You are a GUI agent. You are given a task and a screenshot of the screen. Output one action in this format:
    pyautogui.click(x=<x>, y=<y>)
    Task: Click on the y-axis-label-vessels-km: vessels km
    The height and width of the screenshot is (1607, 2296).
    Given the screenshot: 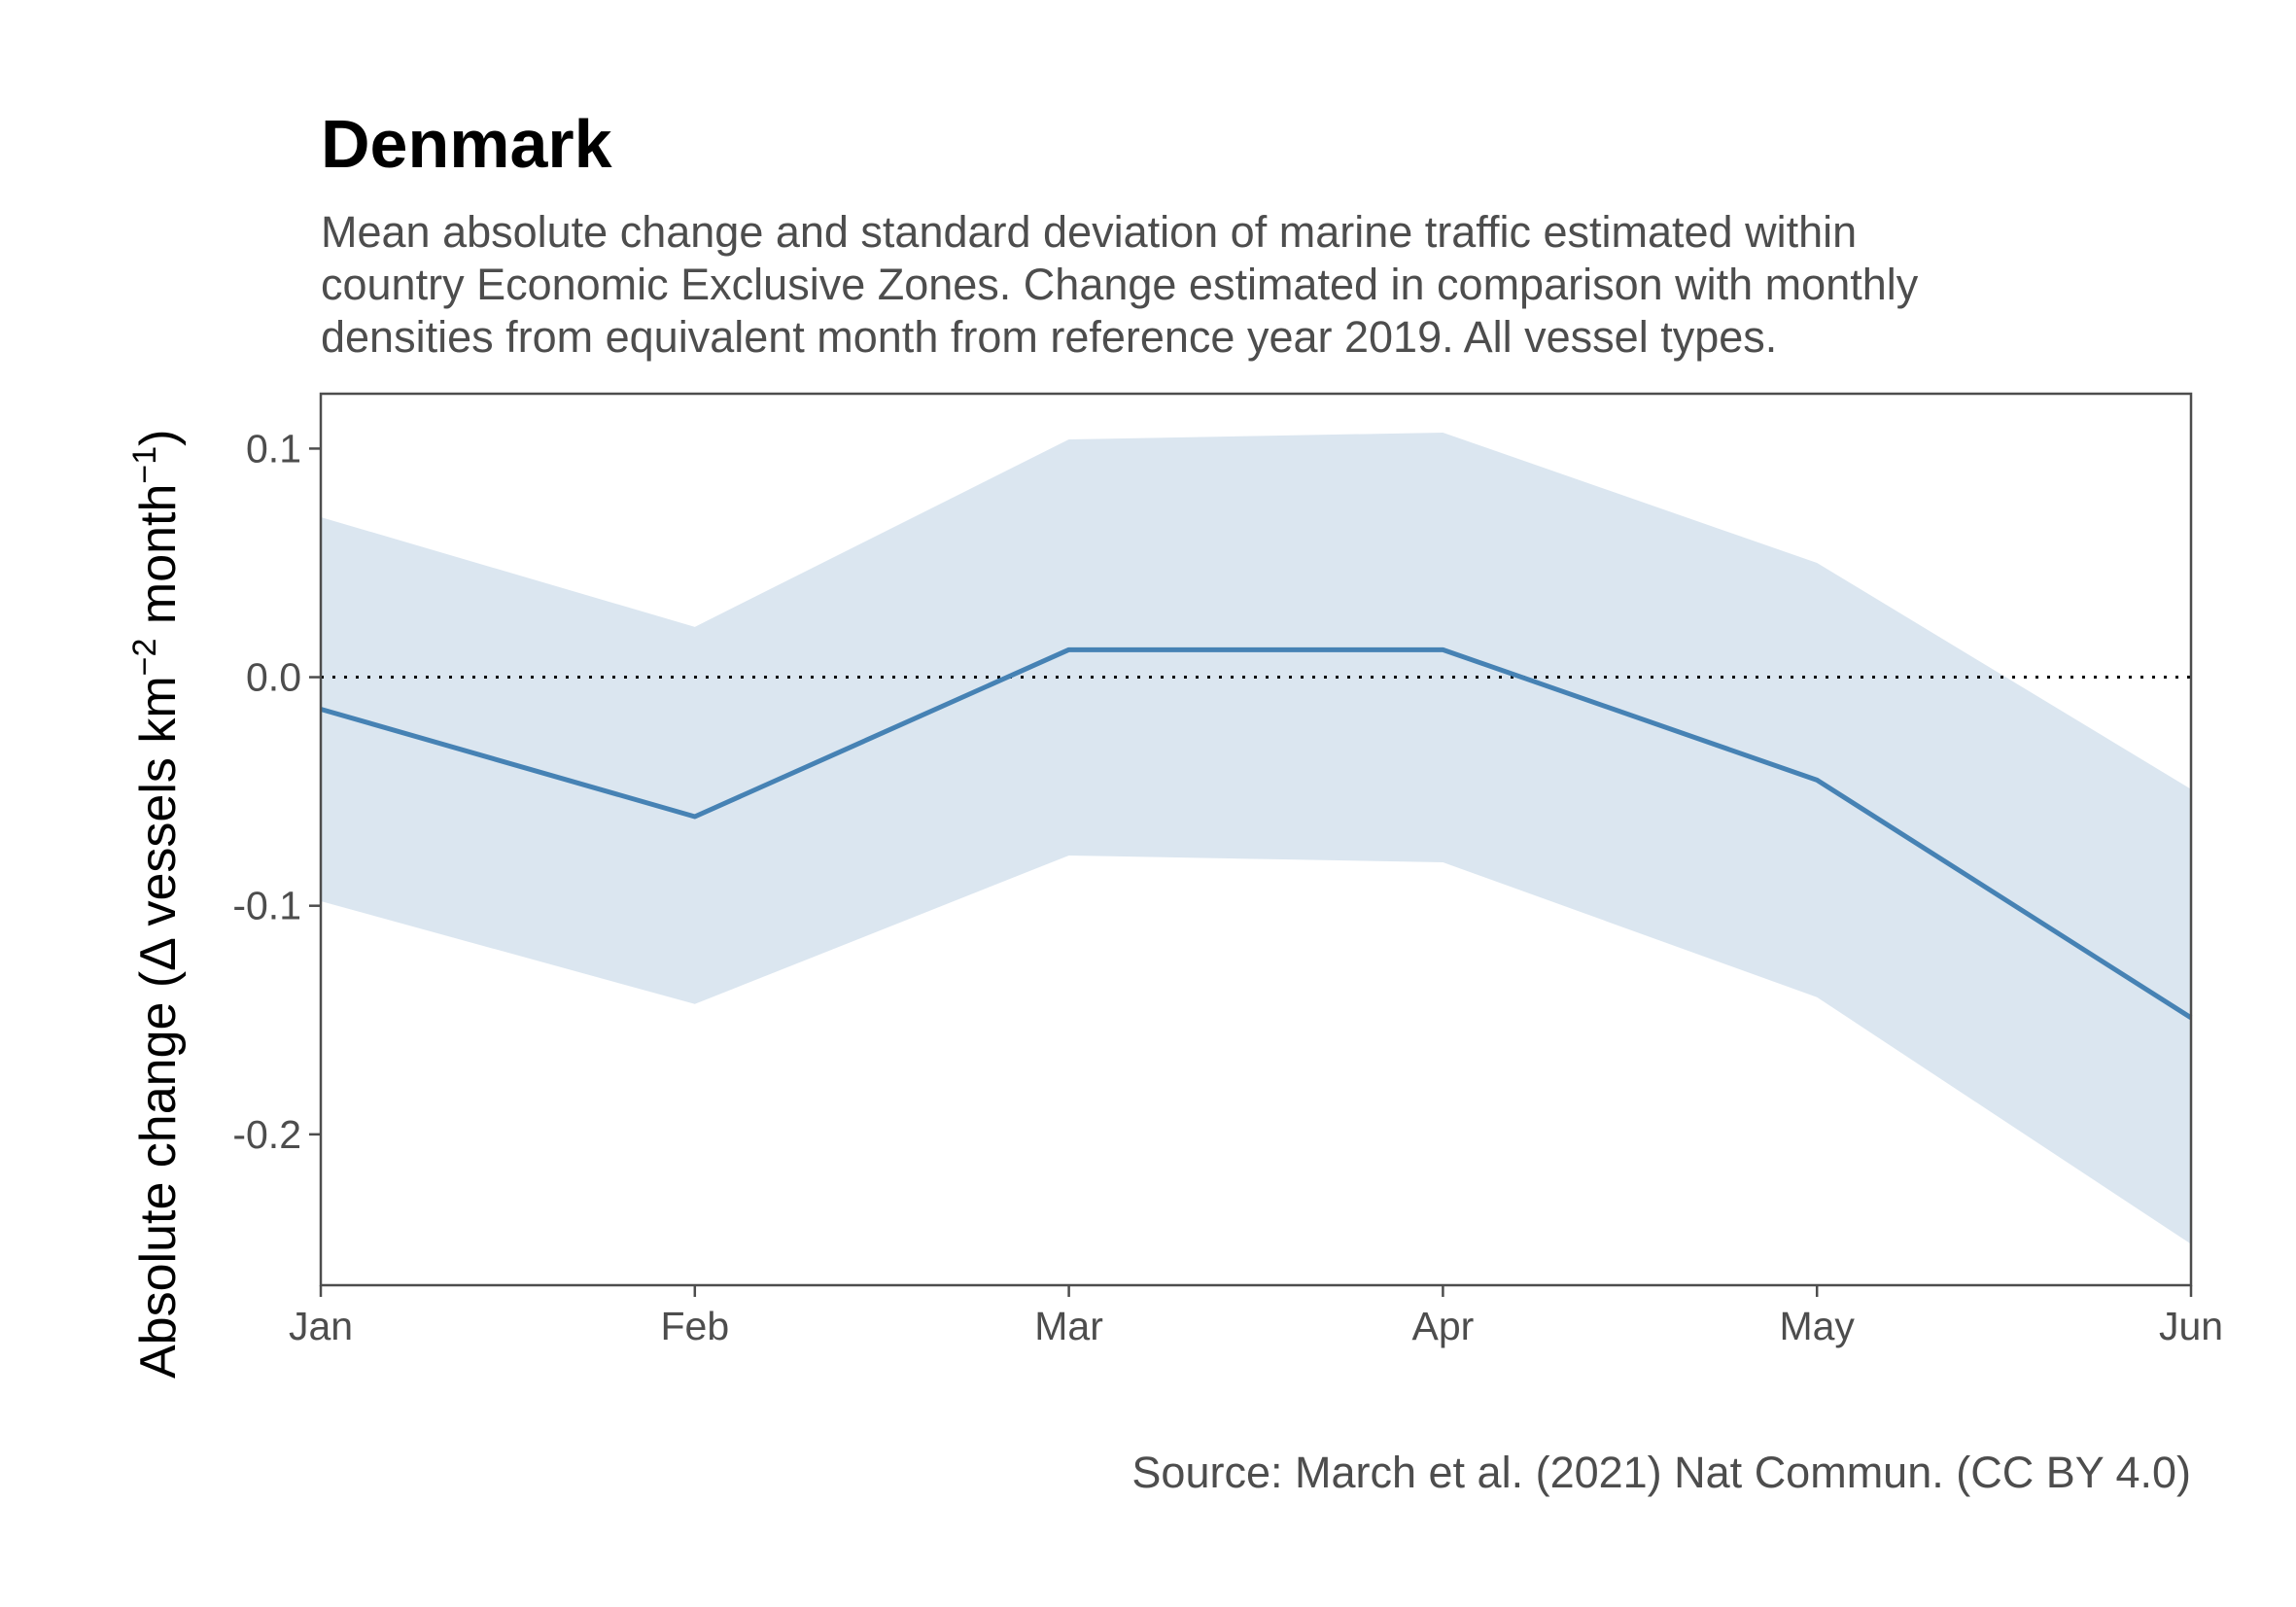 What is the action you would take?
    pyautogui.click(x=158, y=808)
    